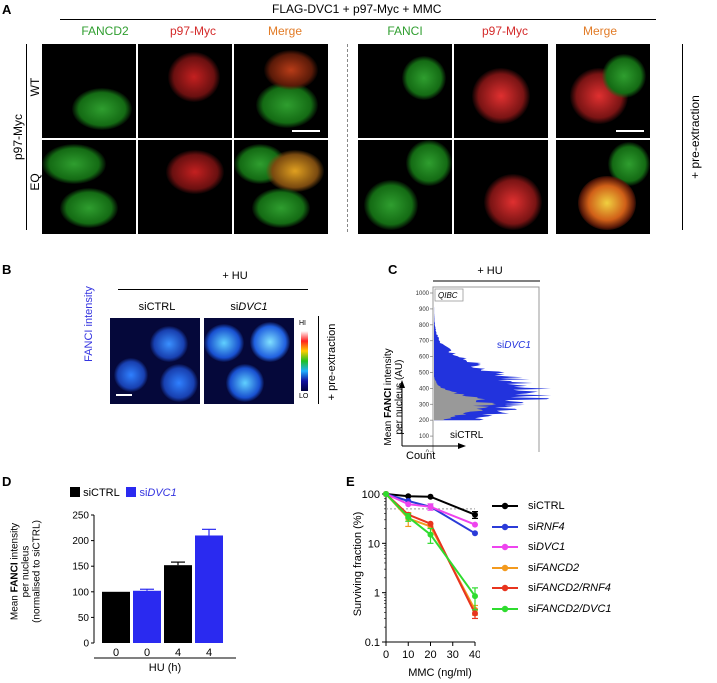 This screenshot has height=683, width=717. What do you see at coordinates (599, 31) in the screenshot?
I see `col-label-merge-right: Merge` at bounding box center [599, 31].